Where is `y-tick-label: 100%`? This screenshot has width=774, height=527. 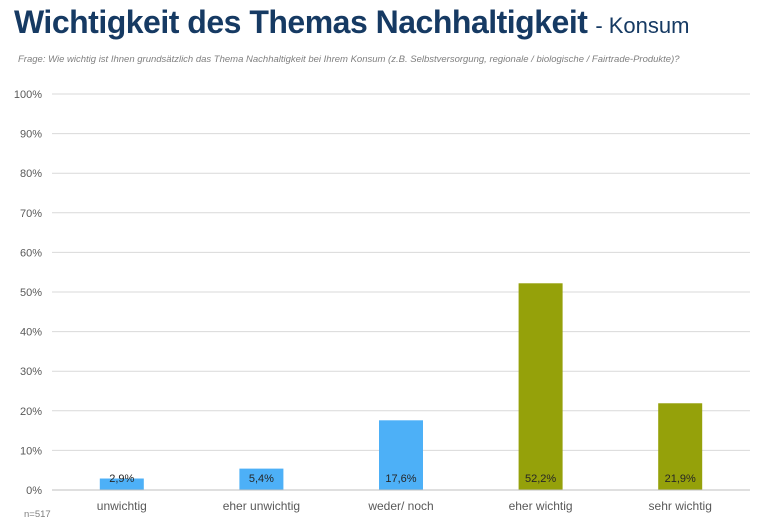 y-tick-label: 100% is located at coordinates (28, 95).